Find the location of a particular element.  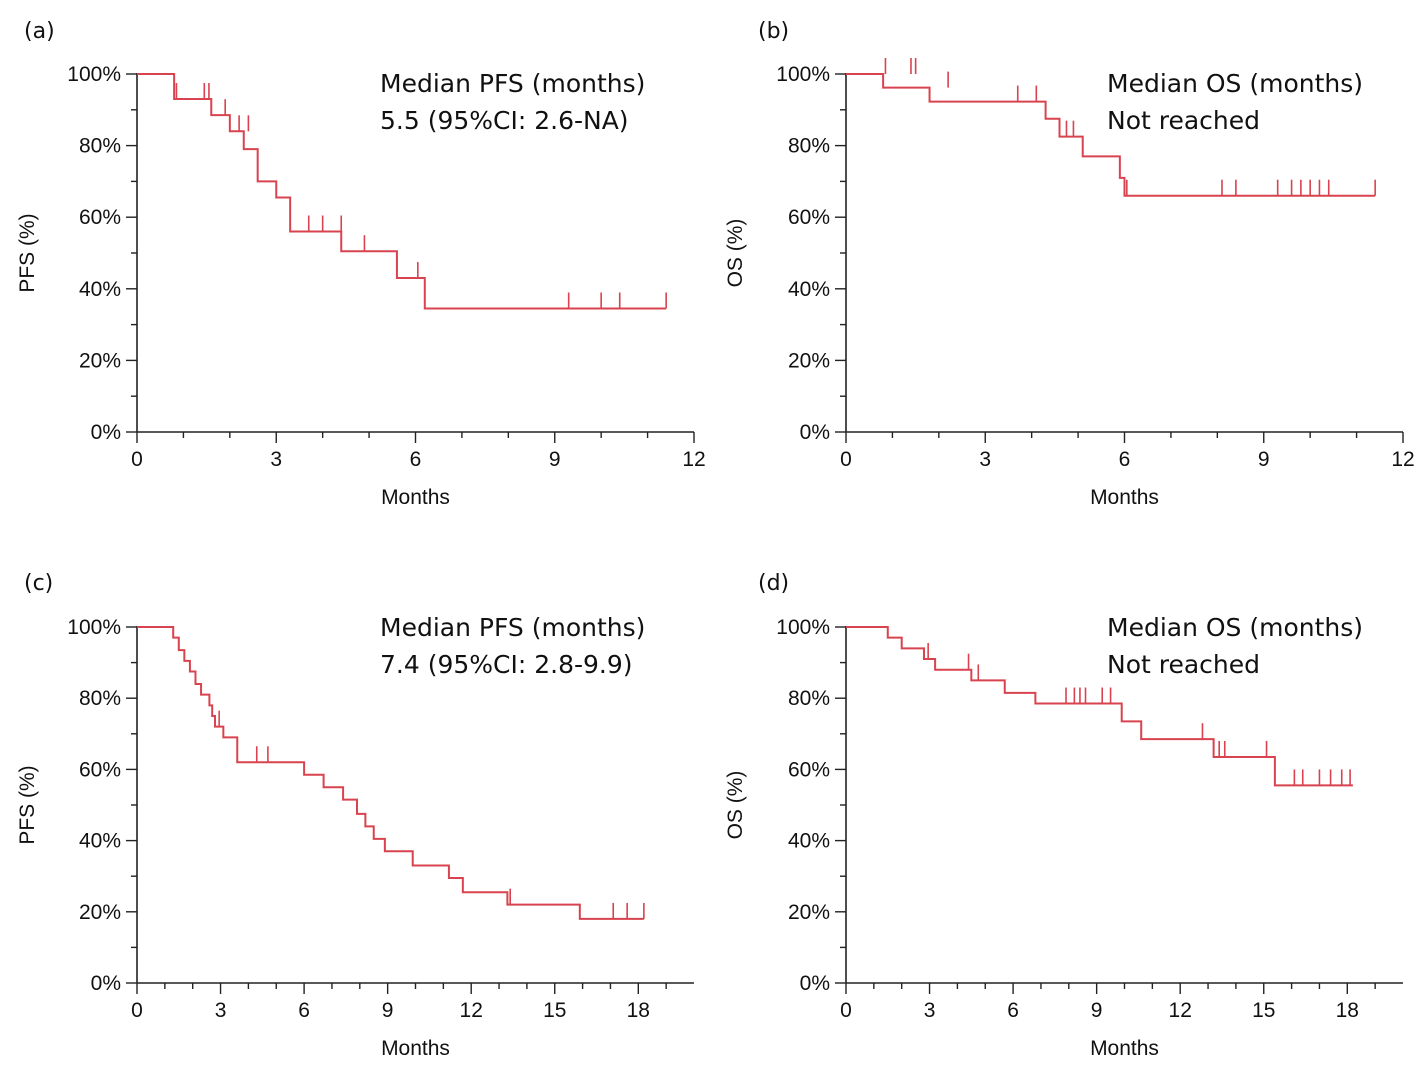

panel-label: (d) is located at coordinates (773, 583).